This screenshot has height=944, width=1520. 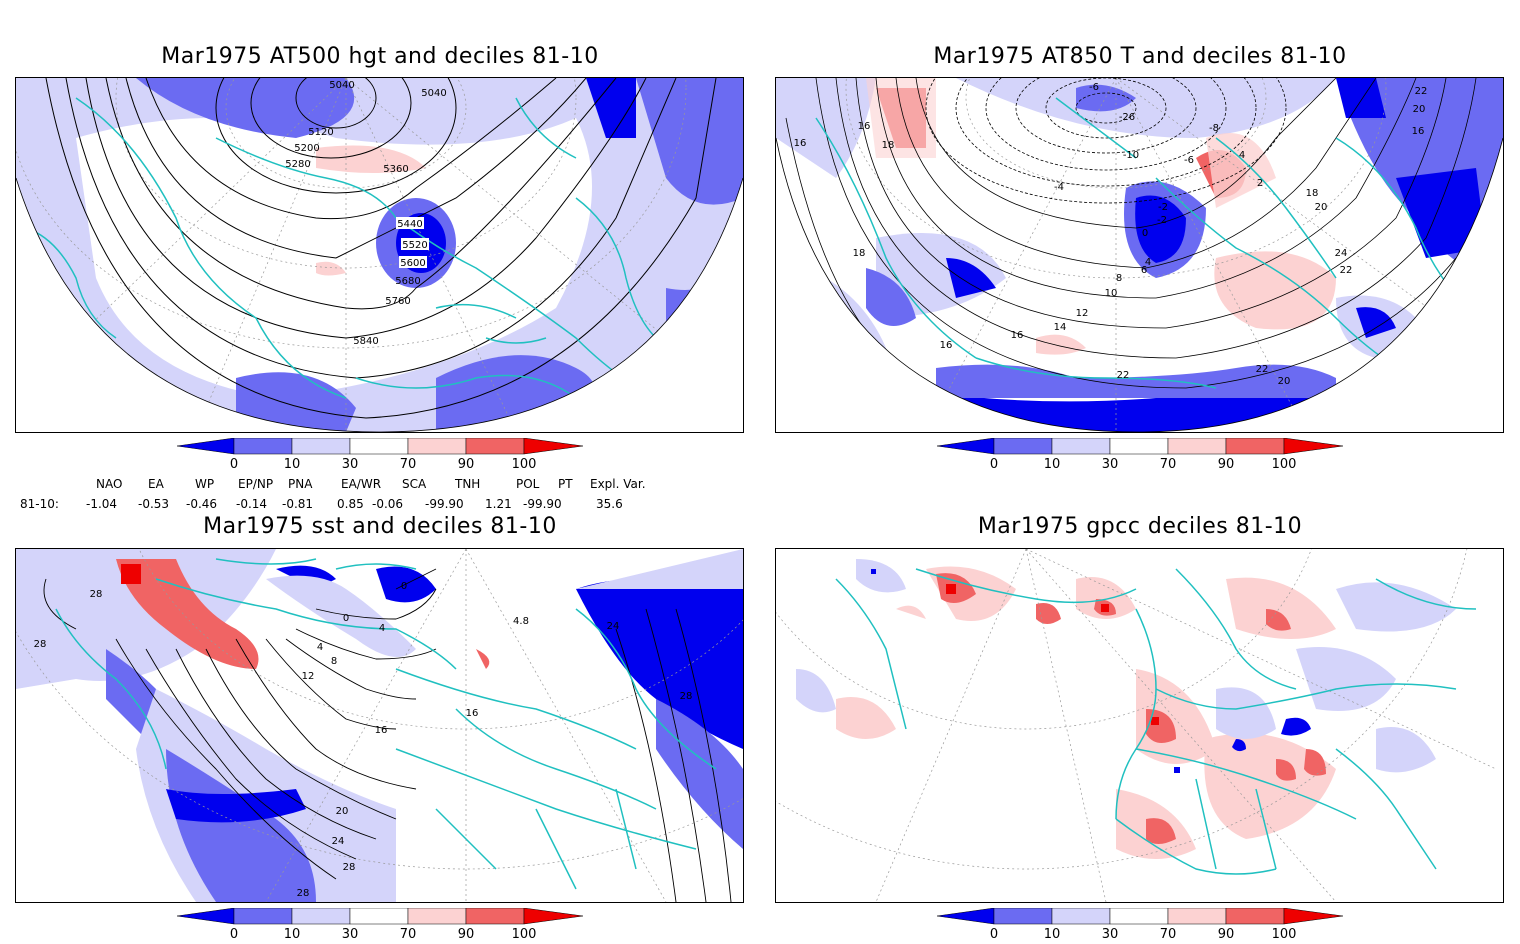 I want to click on index-value: -1.04, so click(x=102, y=504).